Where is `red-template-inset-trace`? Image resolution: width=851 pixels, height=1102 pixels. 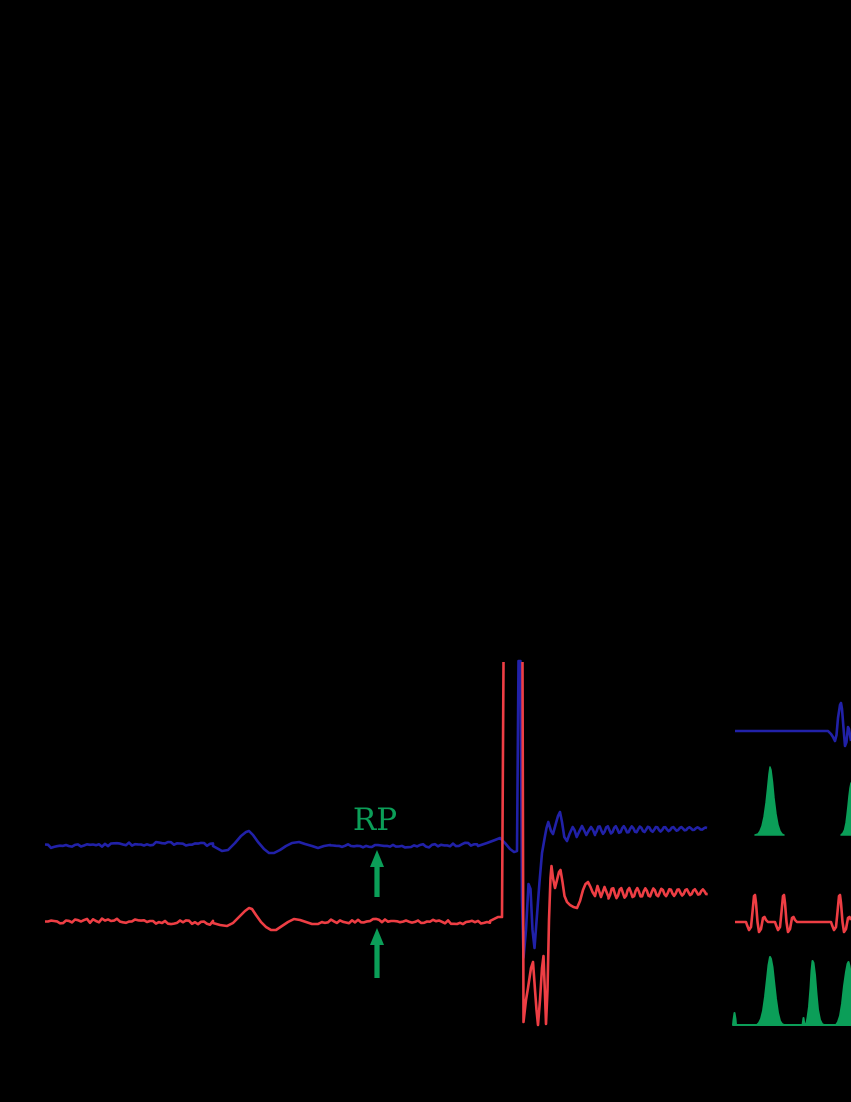
red-template-inset-trace is located at coordinates (793, 913).